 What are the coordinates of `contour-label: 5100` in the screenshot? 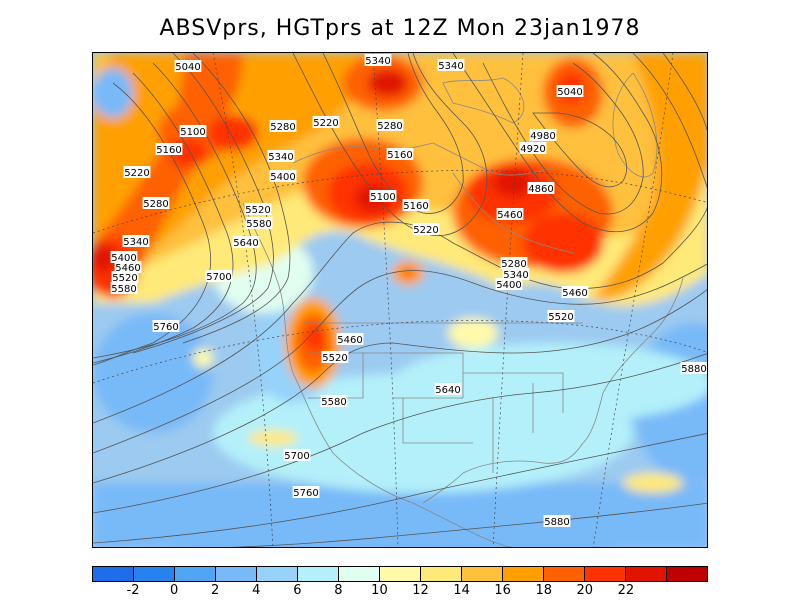 It's located at (383, 196).